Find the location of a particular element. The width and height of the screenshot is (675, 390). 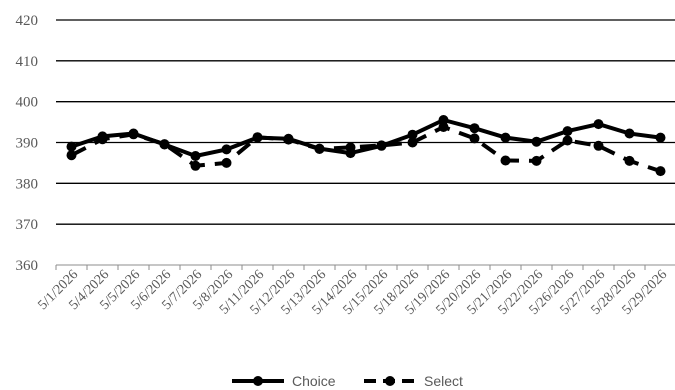

legend-item-choice: Choice is located at coordinates (284, 381).